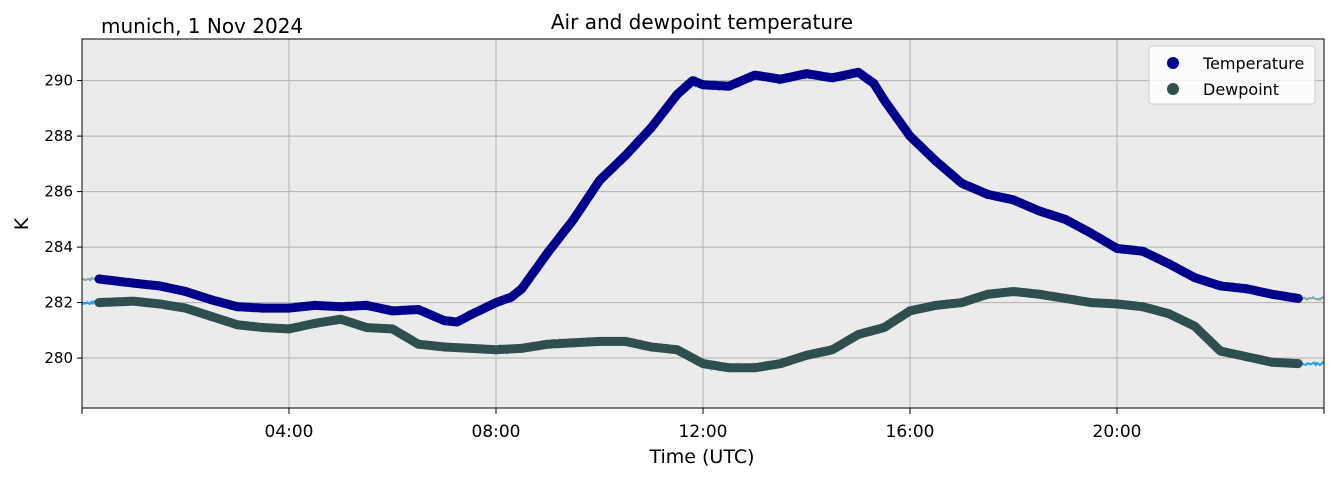 The width and height of the screenshot is (1335, 478). I want to click on x-tick-label: 04:00, so click(289, 432).